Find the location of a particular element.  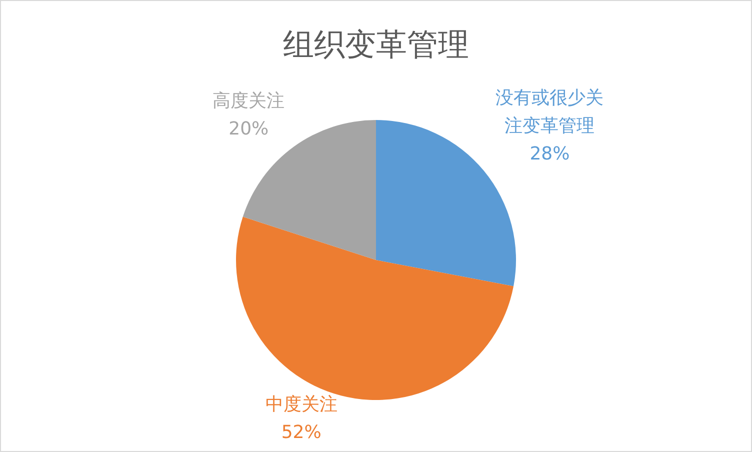

slice-label: 中度关注 is located at coordinates (301, 405).